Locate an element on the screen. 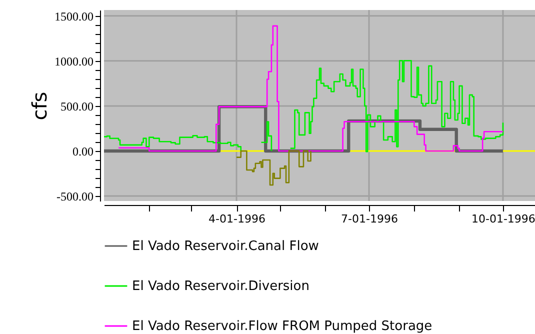 Image resolution: width=535 pixels, height=334 pixels. x-tick-label: 10-01-1996 is located at coordinates (503, 219).